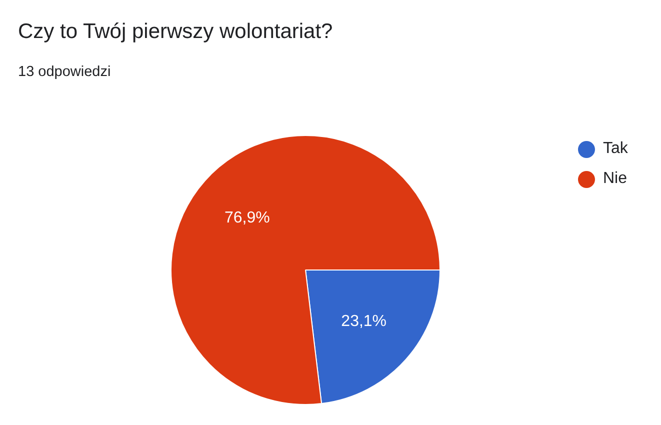 This screenshot has height=425, width=661. I want to click on chart-subtitle: 13 odpowiedzi, so click(64, 72).